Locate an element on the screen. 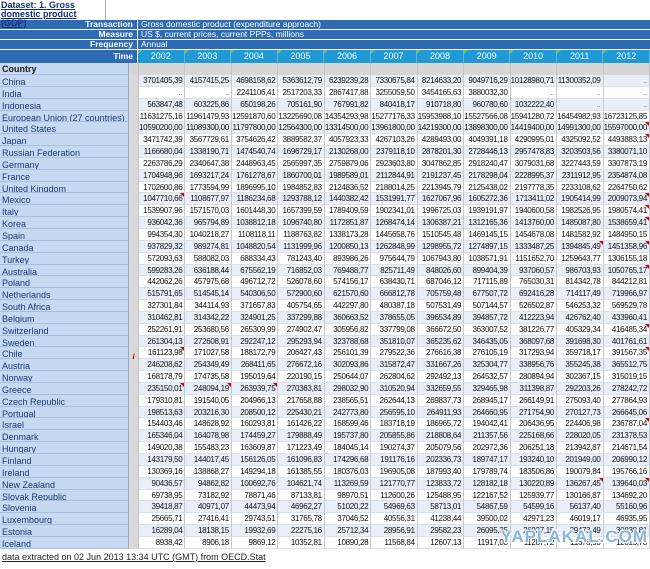 This screenshot has height=569, width=650. country-link: Chile is located at coordinates (12, 354).